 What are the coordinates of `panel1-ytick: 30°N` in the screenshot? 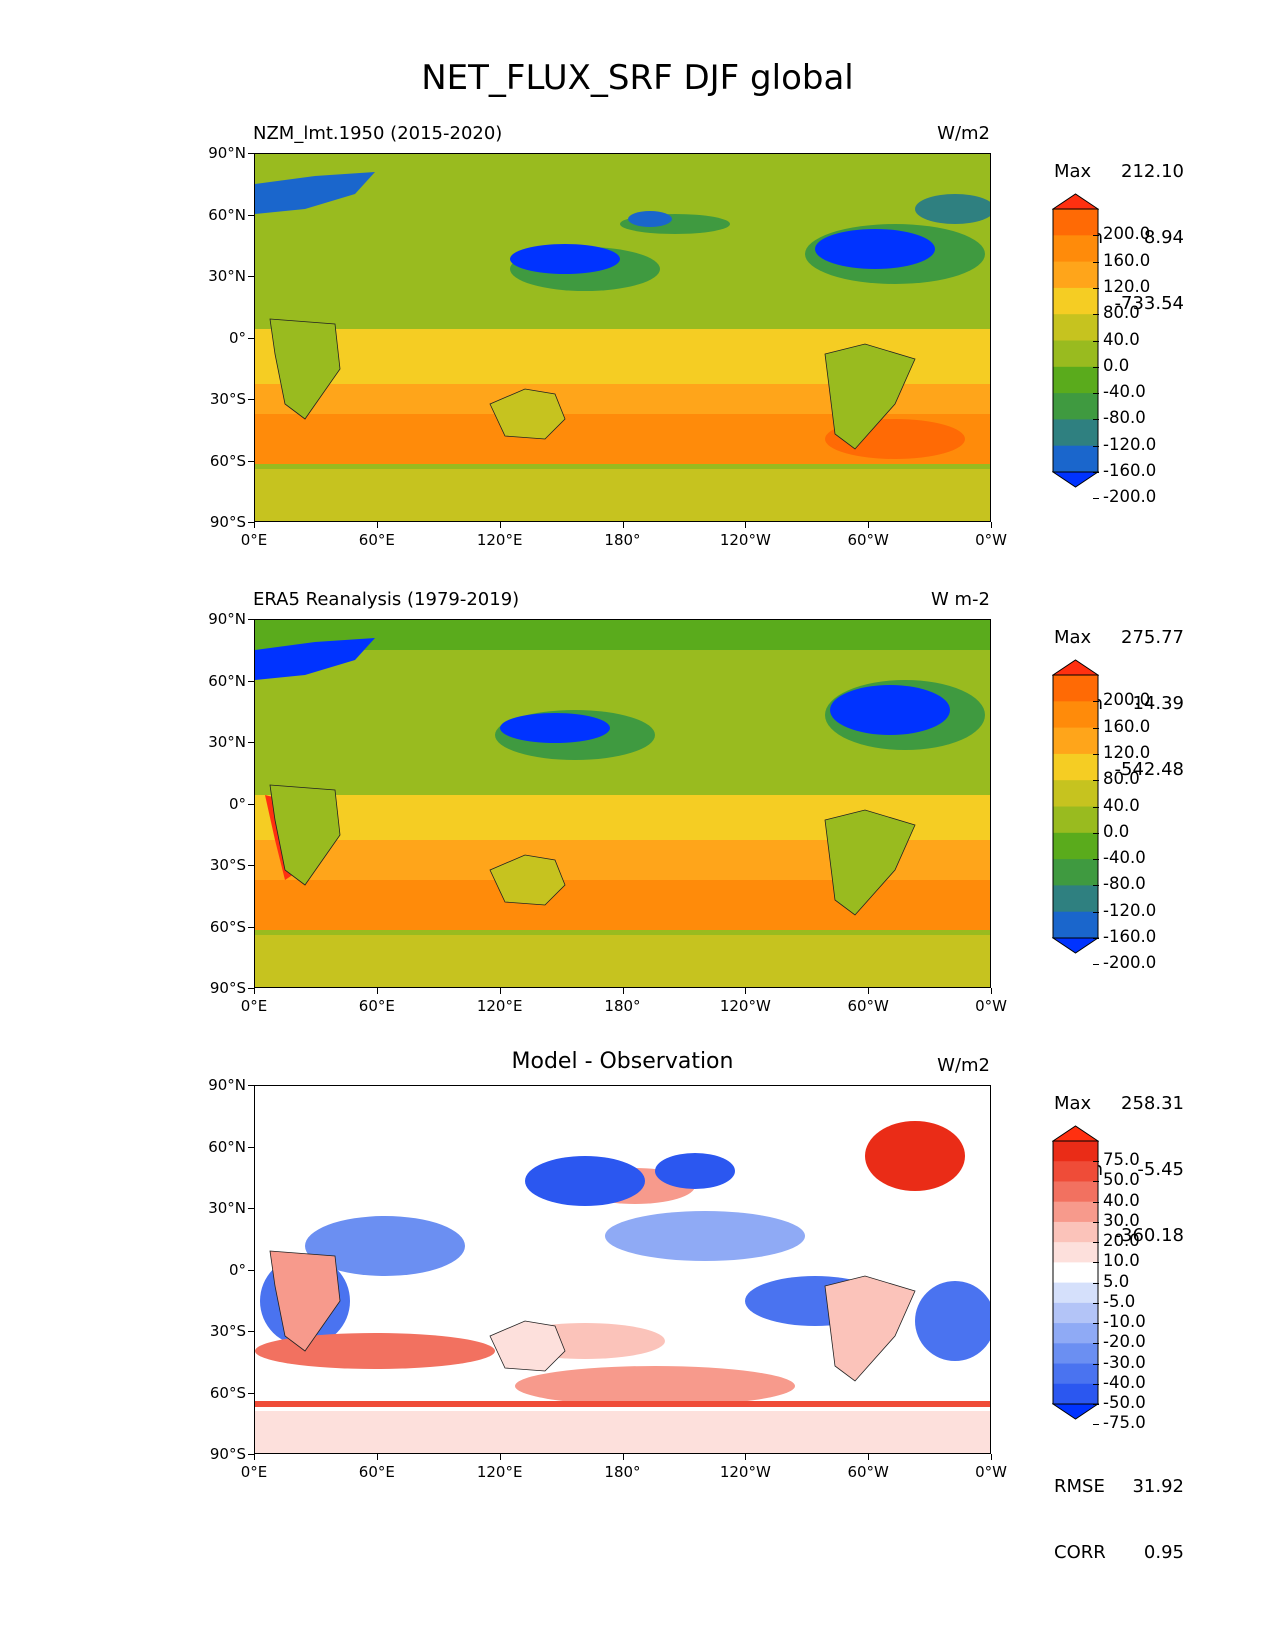 It's located at (227, 276).